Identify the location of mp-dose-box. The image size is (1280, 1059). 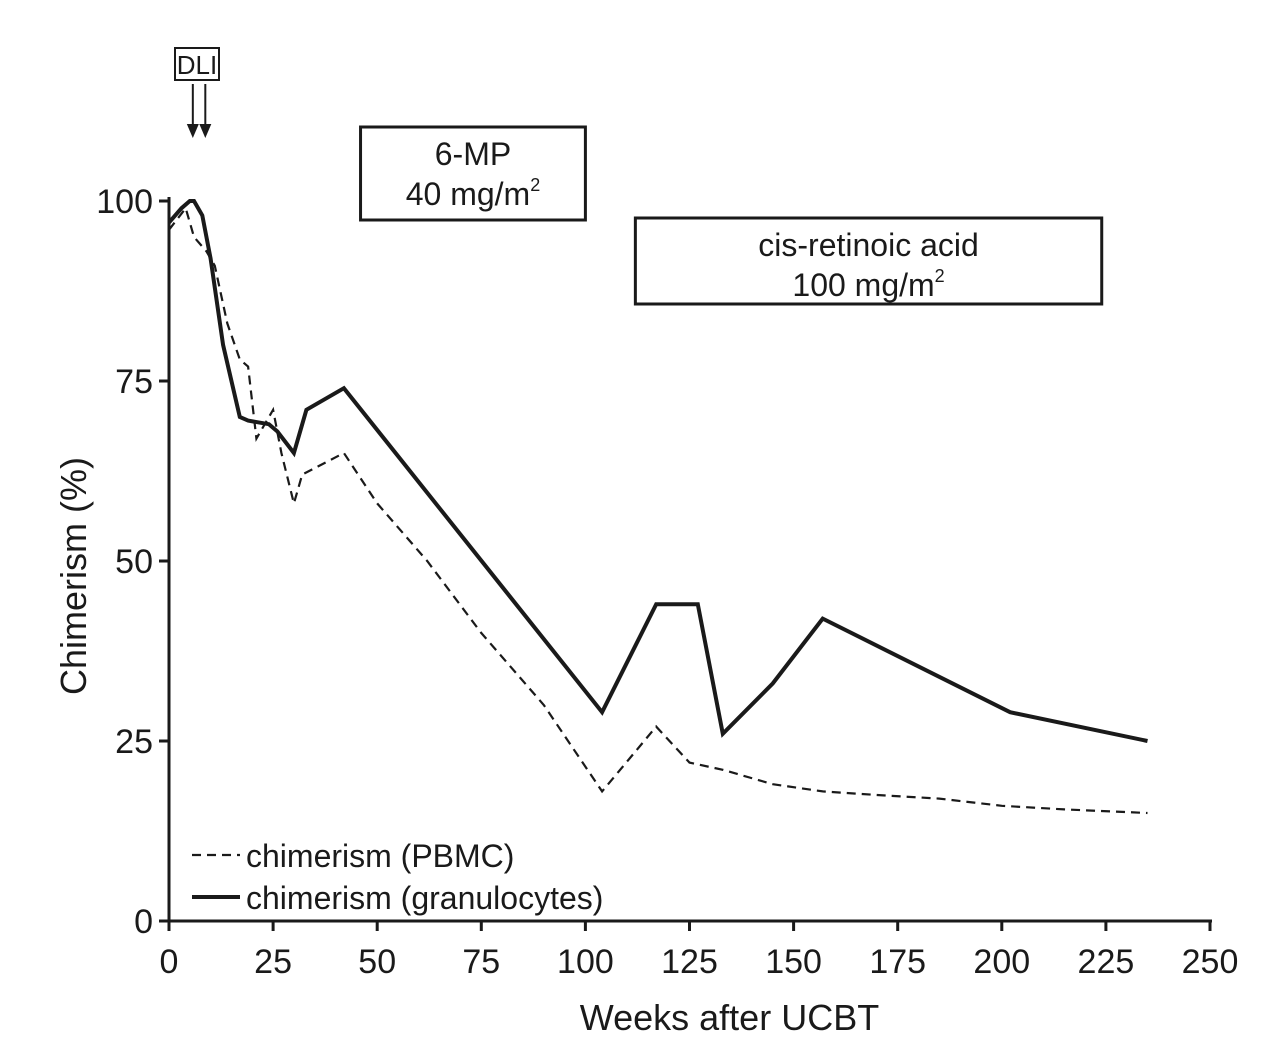
(473, 173).